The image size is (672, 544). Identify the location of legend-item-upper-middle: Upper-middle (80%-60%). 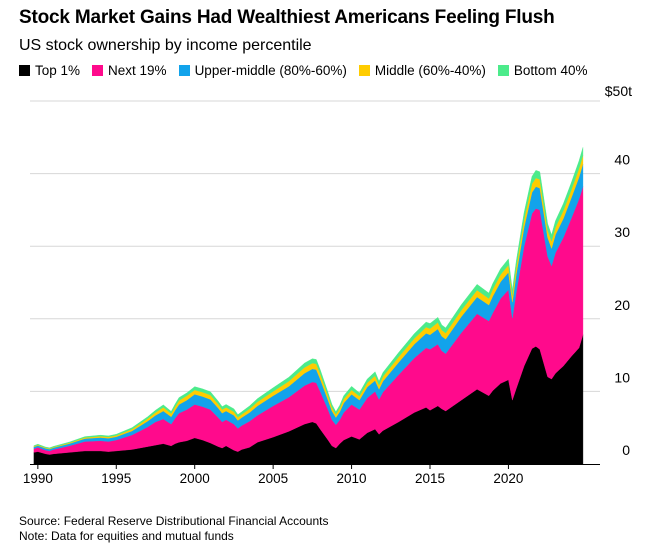
(262, 70).